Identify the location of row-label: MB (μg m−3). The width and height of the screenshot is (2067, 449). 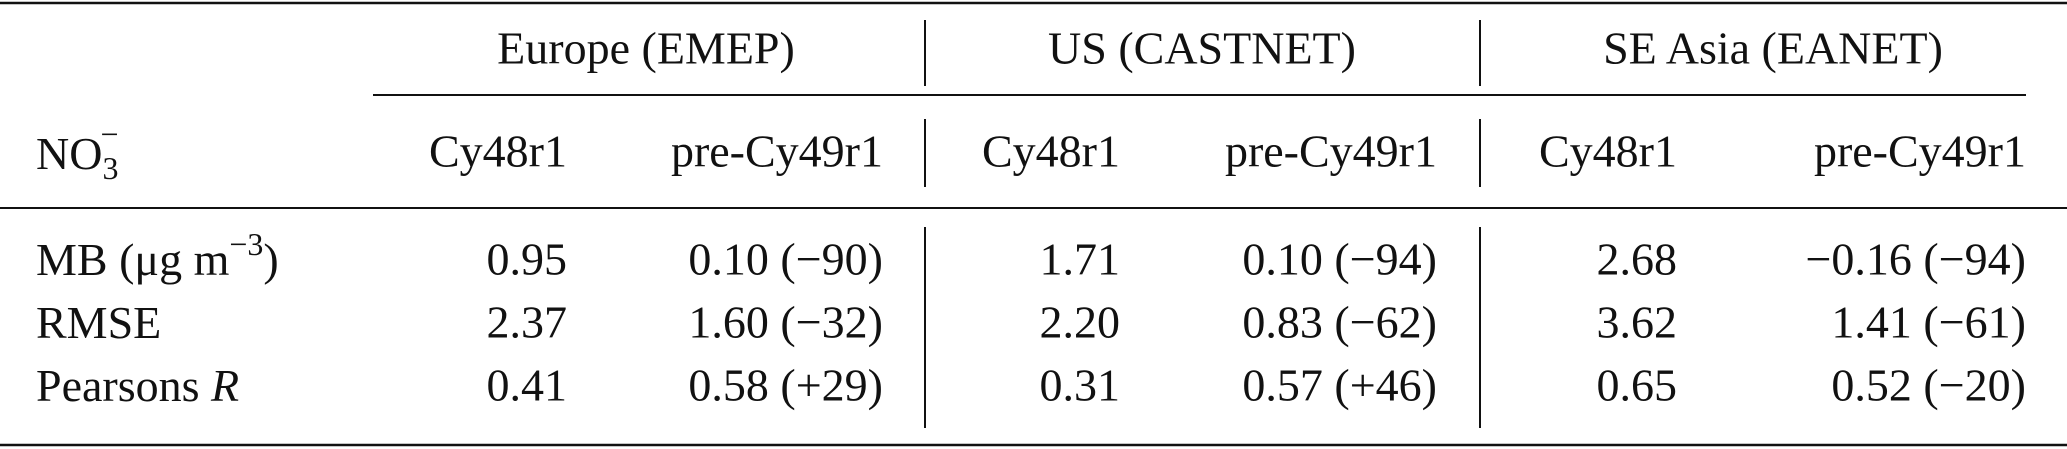
(157, 255).